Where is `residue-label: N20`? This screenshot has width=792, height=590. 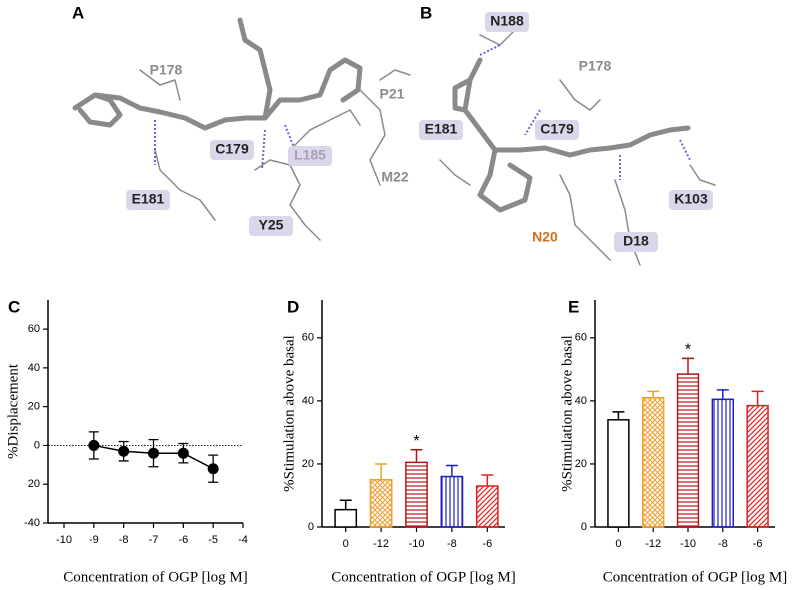 residue-label: N20 is located at coordinates (545, 237).